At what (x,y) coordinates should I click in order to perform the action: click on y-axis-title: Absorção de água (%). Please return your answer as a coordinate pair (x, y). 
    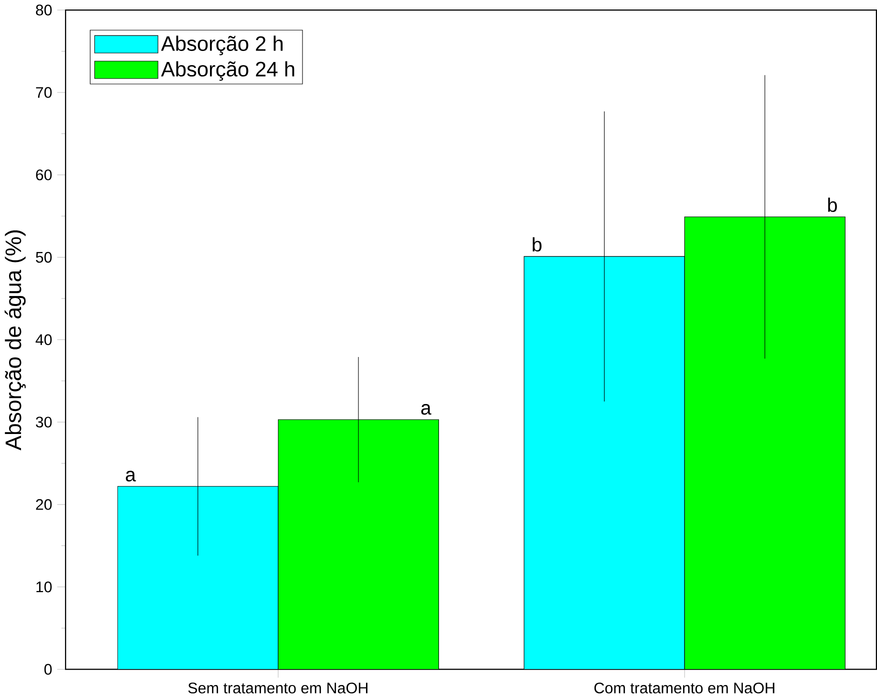
    Looking at the image, I should click on (15, 340).